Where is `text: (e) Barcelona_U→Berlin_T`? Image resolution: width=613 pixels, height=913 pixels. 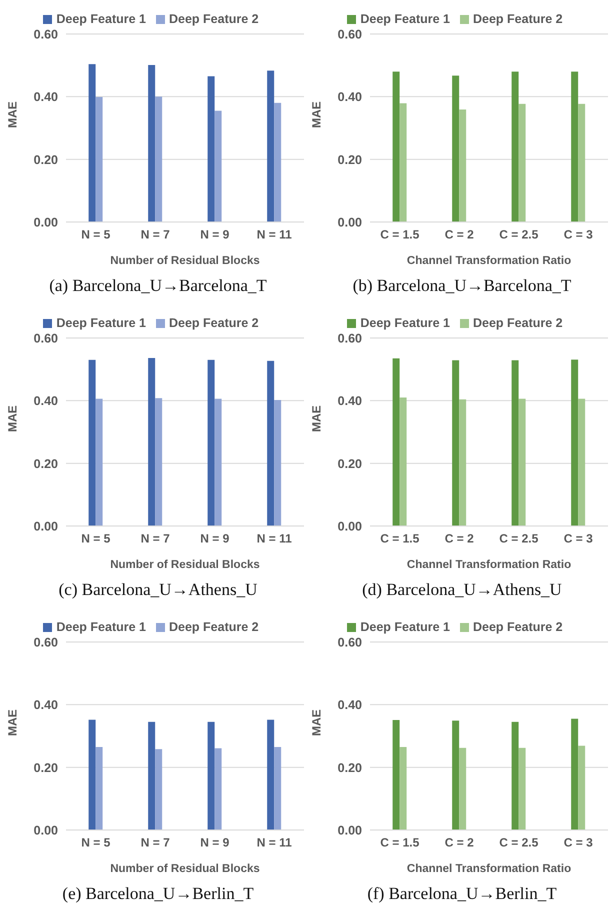
text: (e) Barcelona_U→Berlin_T is located at coordinates (158, 894).